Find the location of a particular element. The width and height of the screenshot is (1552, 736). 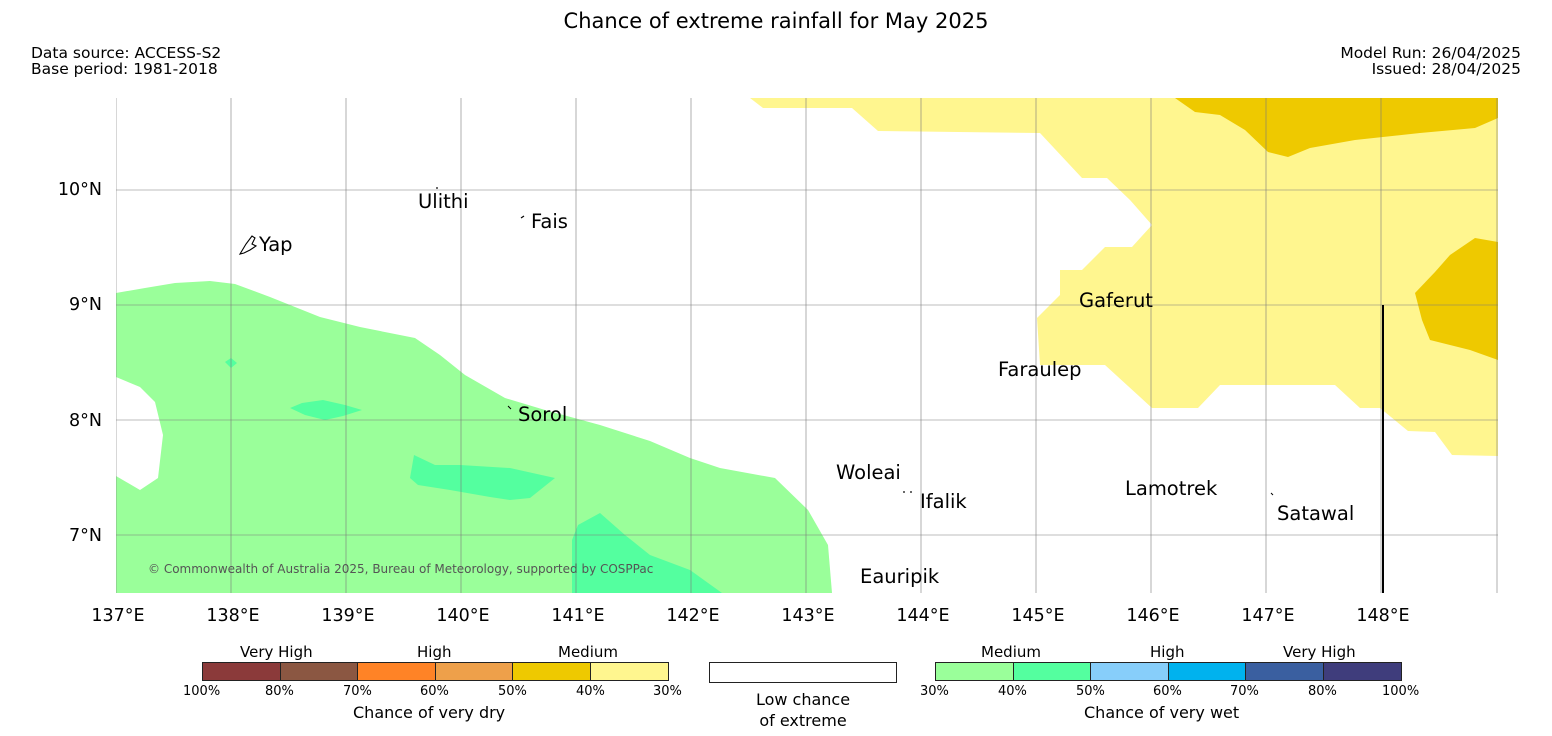

data-source: Data source: ACCESS-S2 is located at coordinates (126, 53).